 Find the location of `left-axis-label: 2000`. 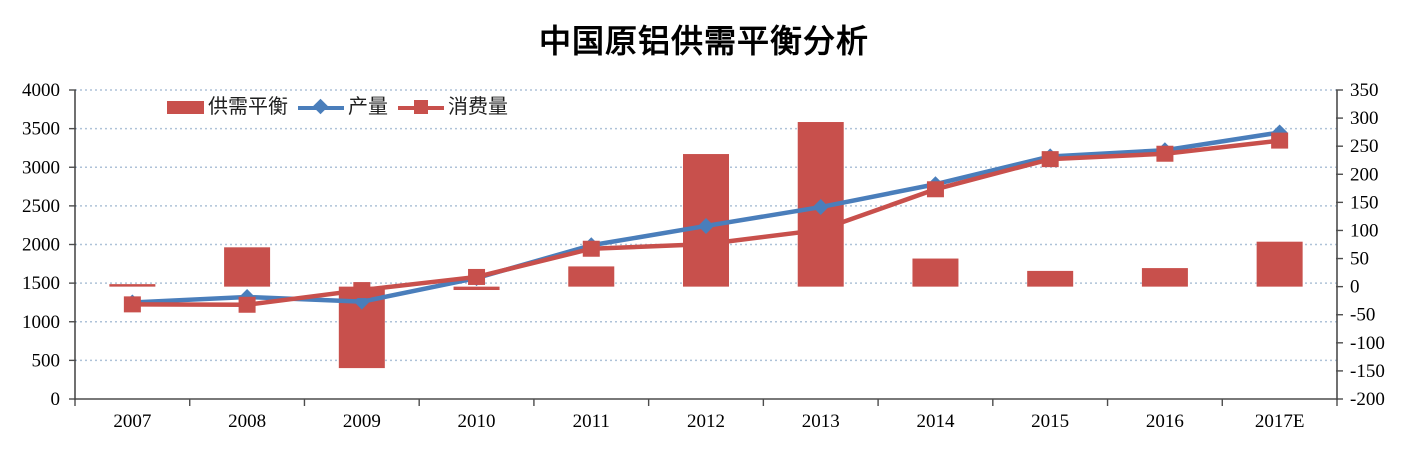

left-axis-label: 2000 is located at coordinates (41, 245).